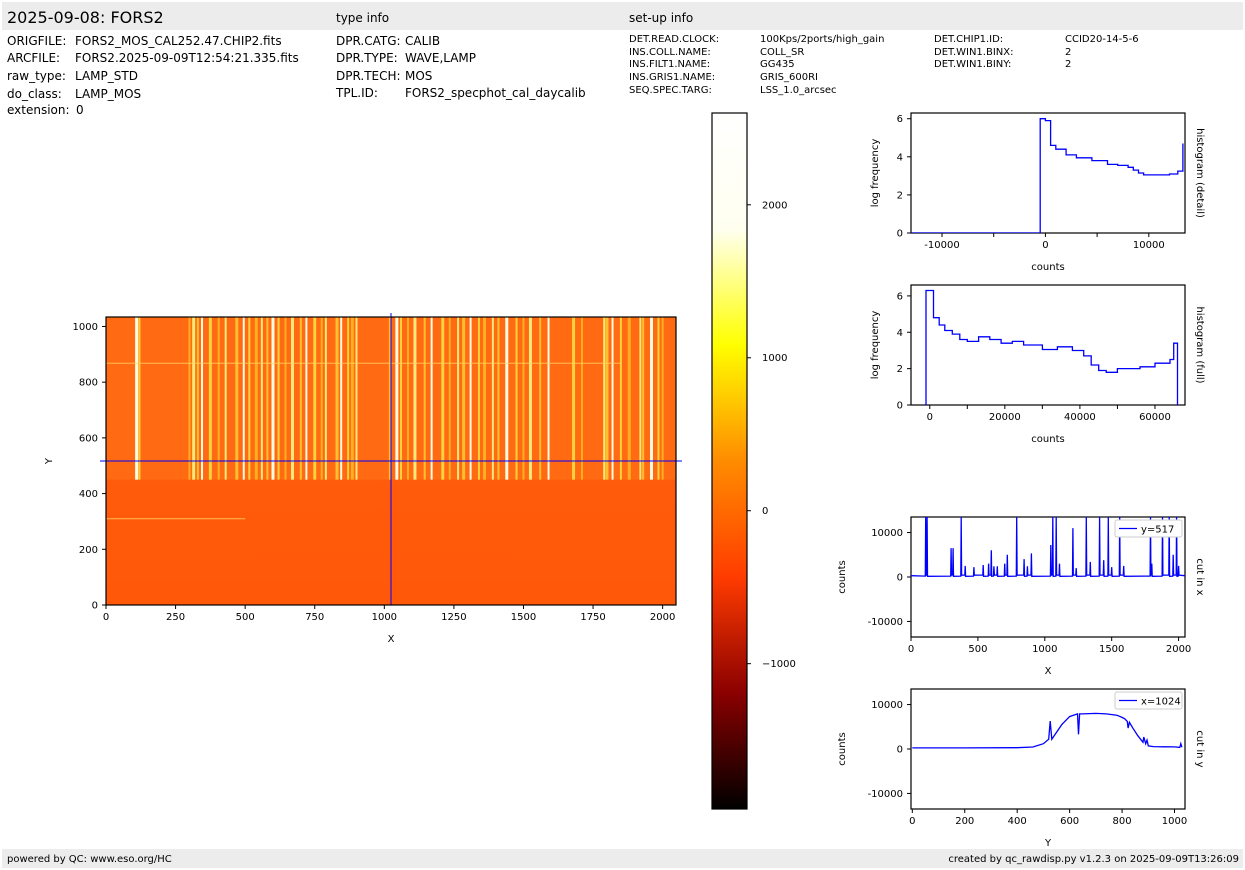 This screenshot has height=870, width=1245. What do you see at coordinates (672, 77) in the screenshot?
I see `setup-info-key: INS.GRIS1.NAME:` at bounding box center [672, 77].